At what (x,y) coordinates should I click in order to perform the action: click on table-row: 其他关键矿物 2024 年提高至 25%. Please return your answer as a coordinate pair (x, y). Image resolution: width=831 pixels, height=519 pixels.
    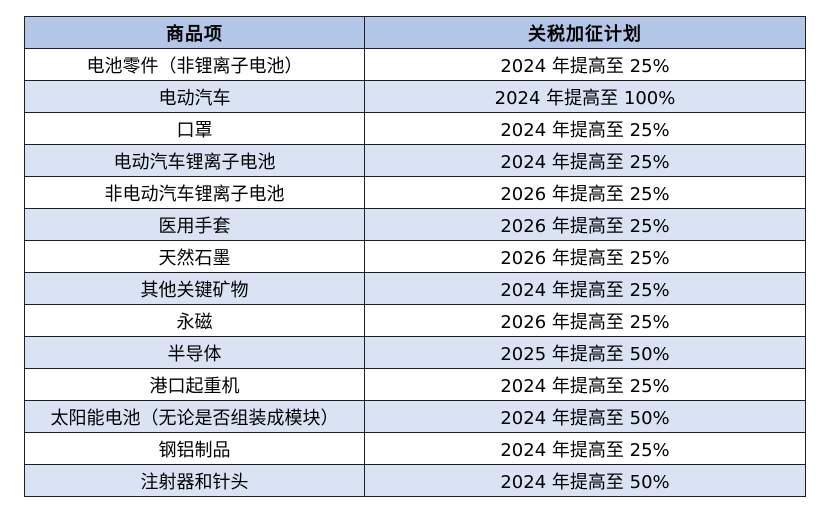
    Looking at the image, I should click on (415, 288).